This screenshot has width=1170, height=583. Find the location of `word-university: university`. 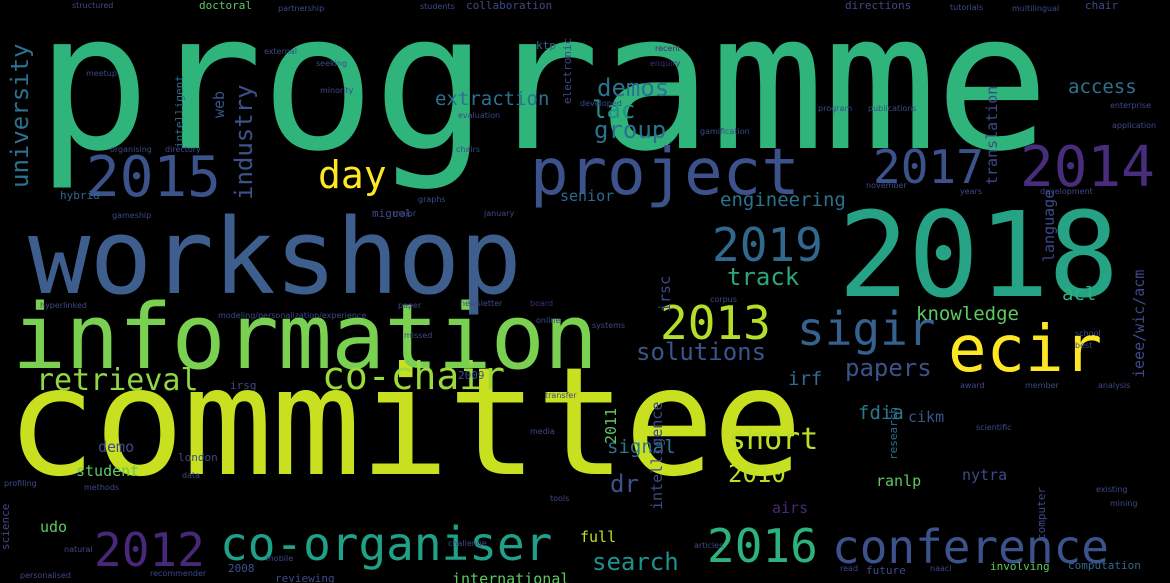

word-university: university is located at coordinates (20, 116).